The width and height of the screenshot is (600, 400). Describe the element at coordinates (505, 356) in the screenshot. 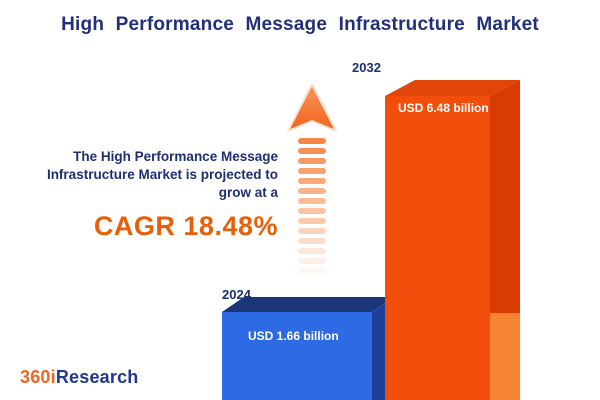

I see `bar-2032-side-lower` at that location.